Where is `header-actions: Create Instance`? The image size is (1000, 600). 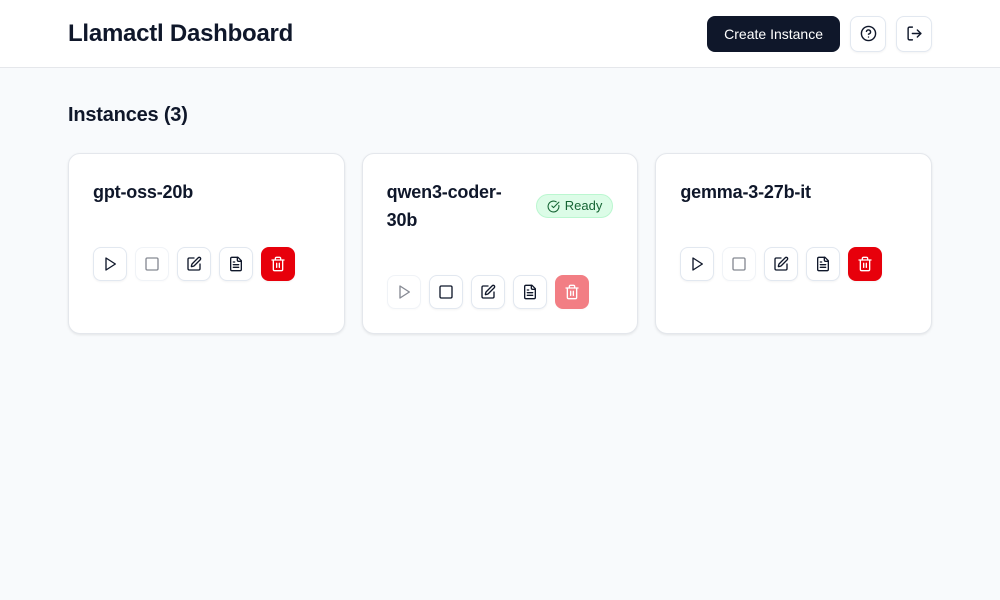 header-actions: Create Instance is located at coordinates (819, 33).